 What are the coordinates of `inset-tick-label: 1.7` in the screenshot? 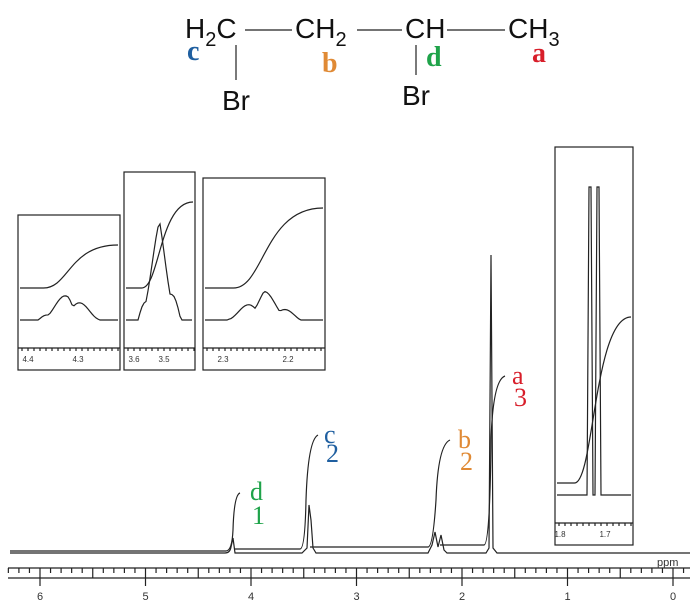 It's located at (605, 534).